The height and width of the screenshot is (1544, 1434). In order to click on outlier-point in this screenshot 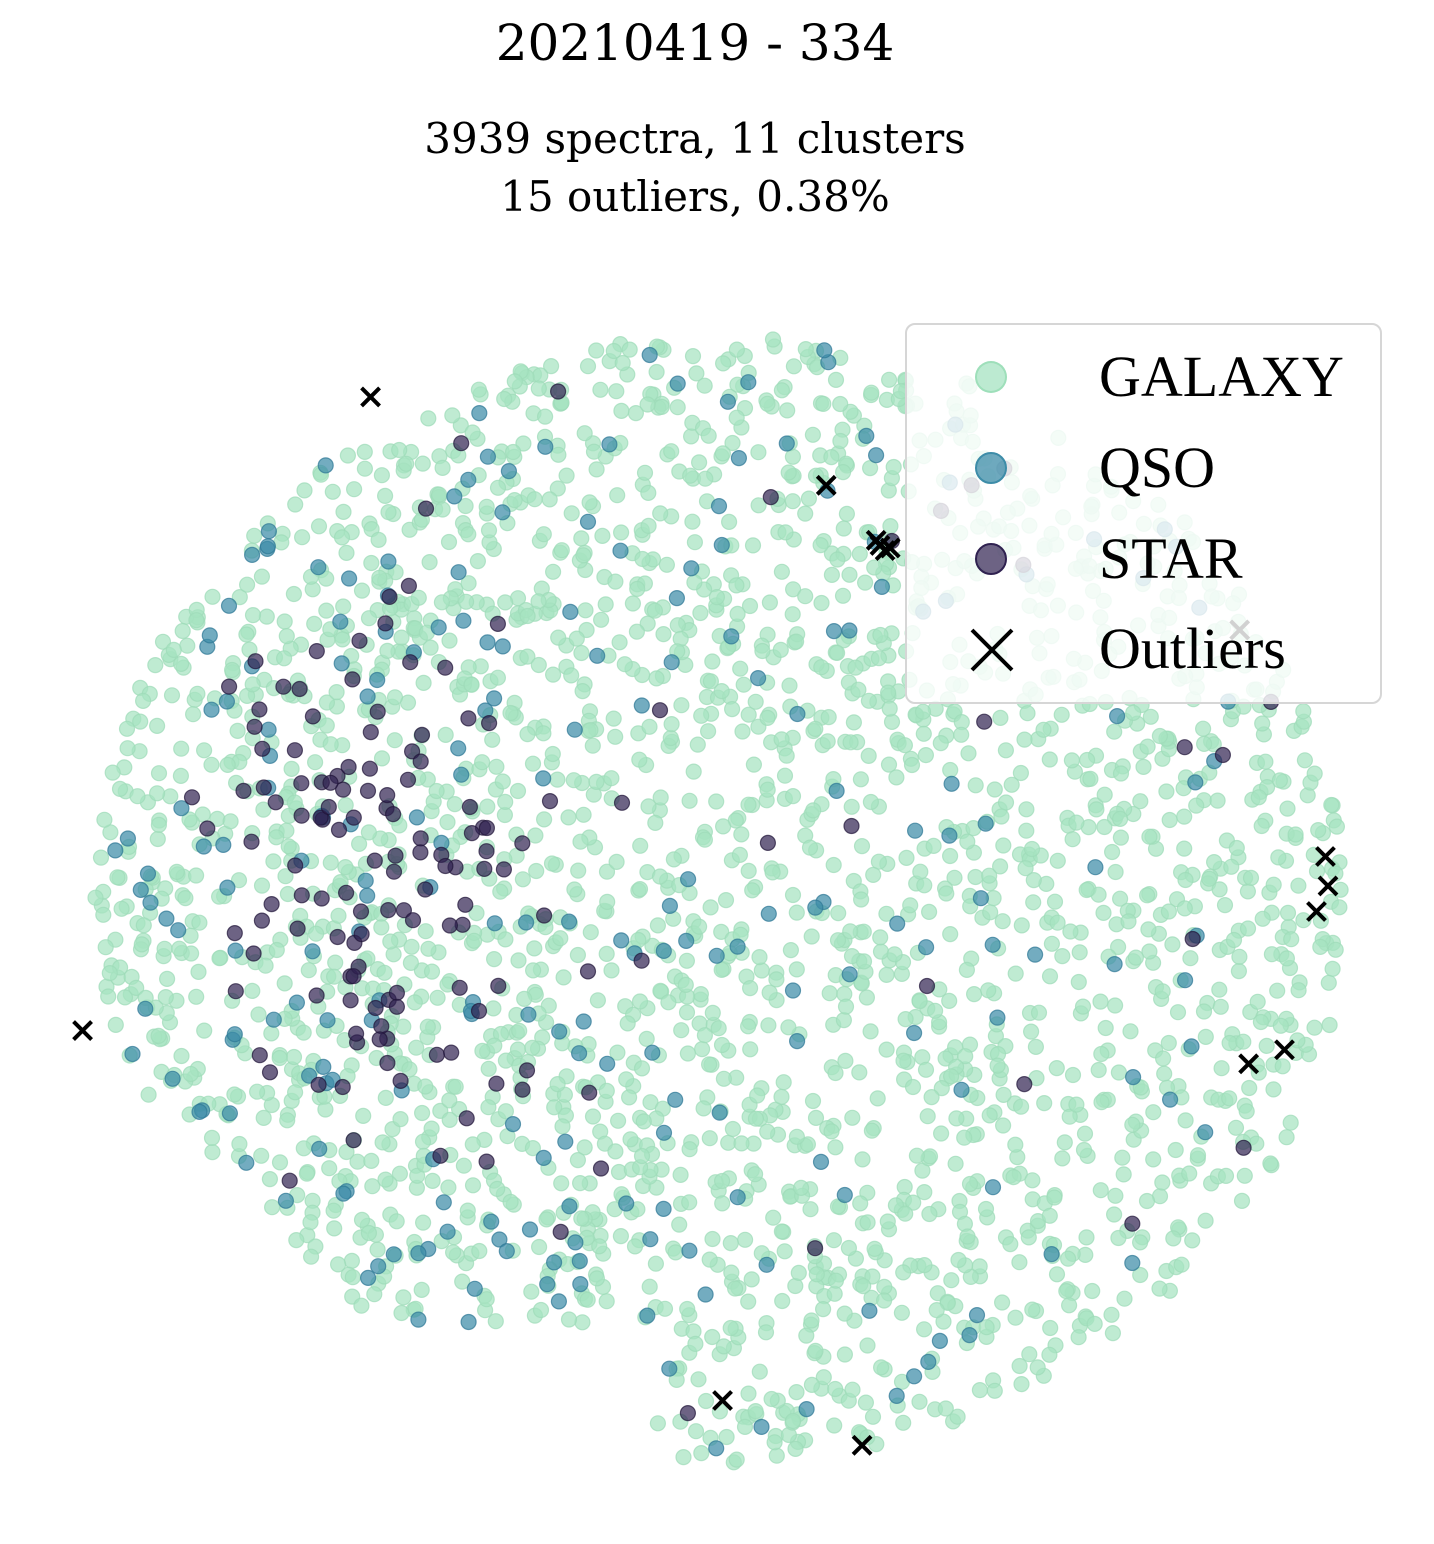, I will do `click(370, 397)`.